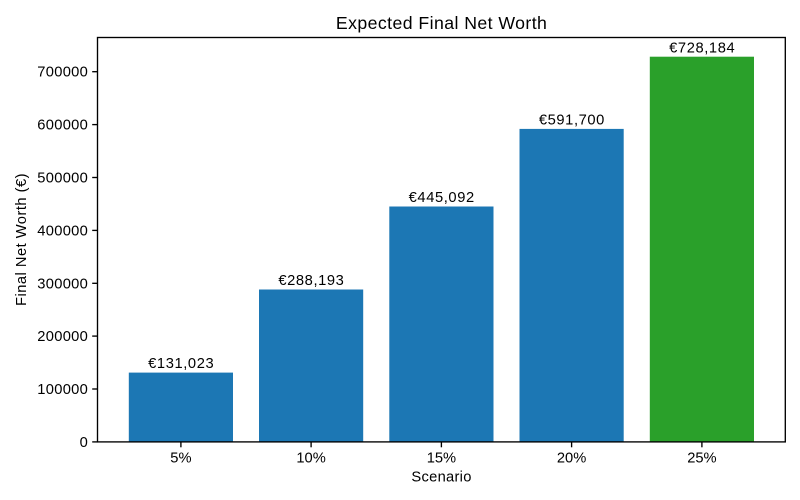  What do you see at coordinates (441, 478) in the screenshot?
I see `svg-text: Scenario` at bounding box center [441, 478].